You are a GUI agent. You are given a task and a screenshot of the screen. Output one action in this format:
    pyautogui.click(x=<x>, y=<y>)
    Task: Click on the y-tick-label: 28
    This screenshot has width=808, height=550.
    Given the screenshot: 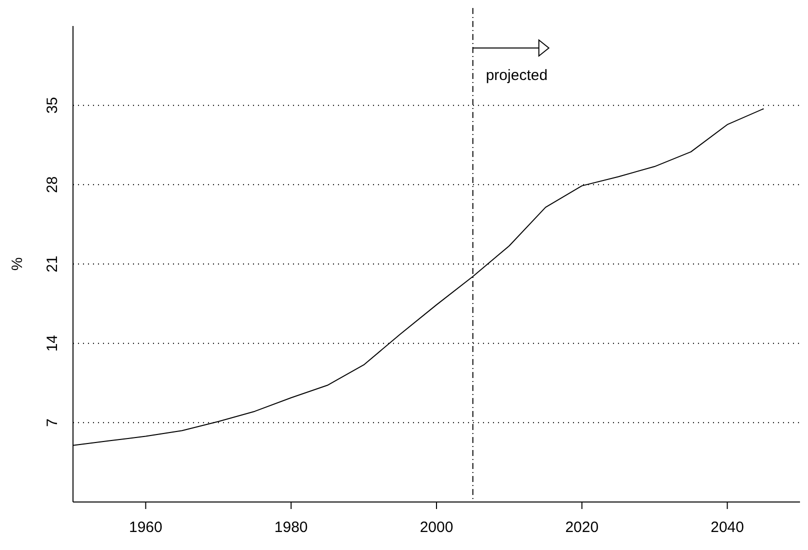 What is the action you would take?
    pyautogui.click(x=52, y=185)
    